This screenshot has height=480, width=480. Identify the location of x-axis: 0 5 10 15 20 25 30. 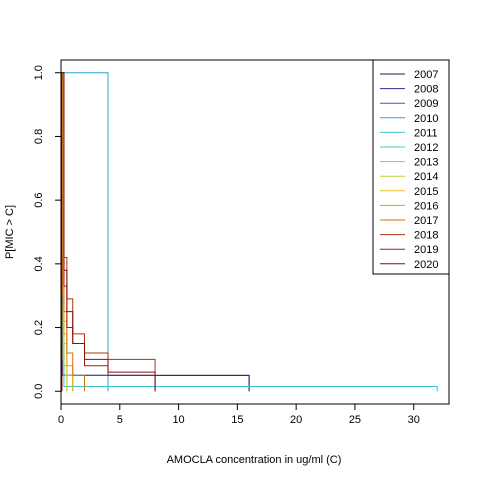
(239, 415).